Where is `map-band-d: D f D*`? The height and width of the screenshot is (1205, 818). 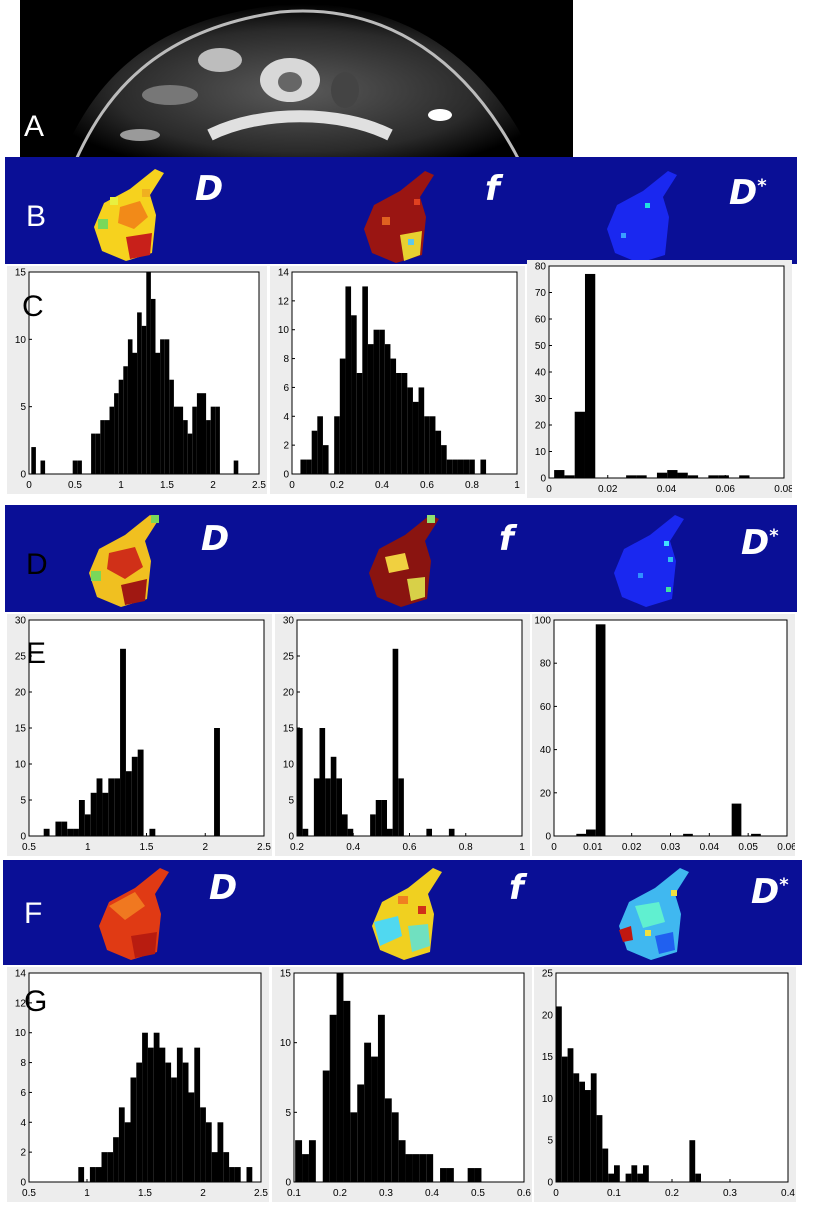 map-band-d: D f D* is located at coordinates (401, 558).